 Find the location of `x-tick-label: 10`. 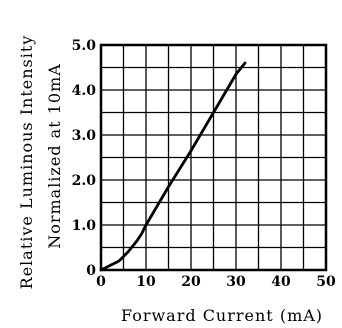

x-tick-label: 10 is located at coordinates (146, 282).